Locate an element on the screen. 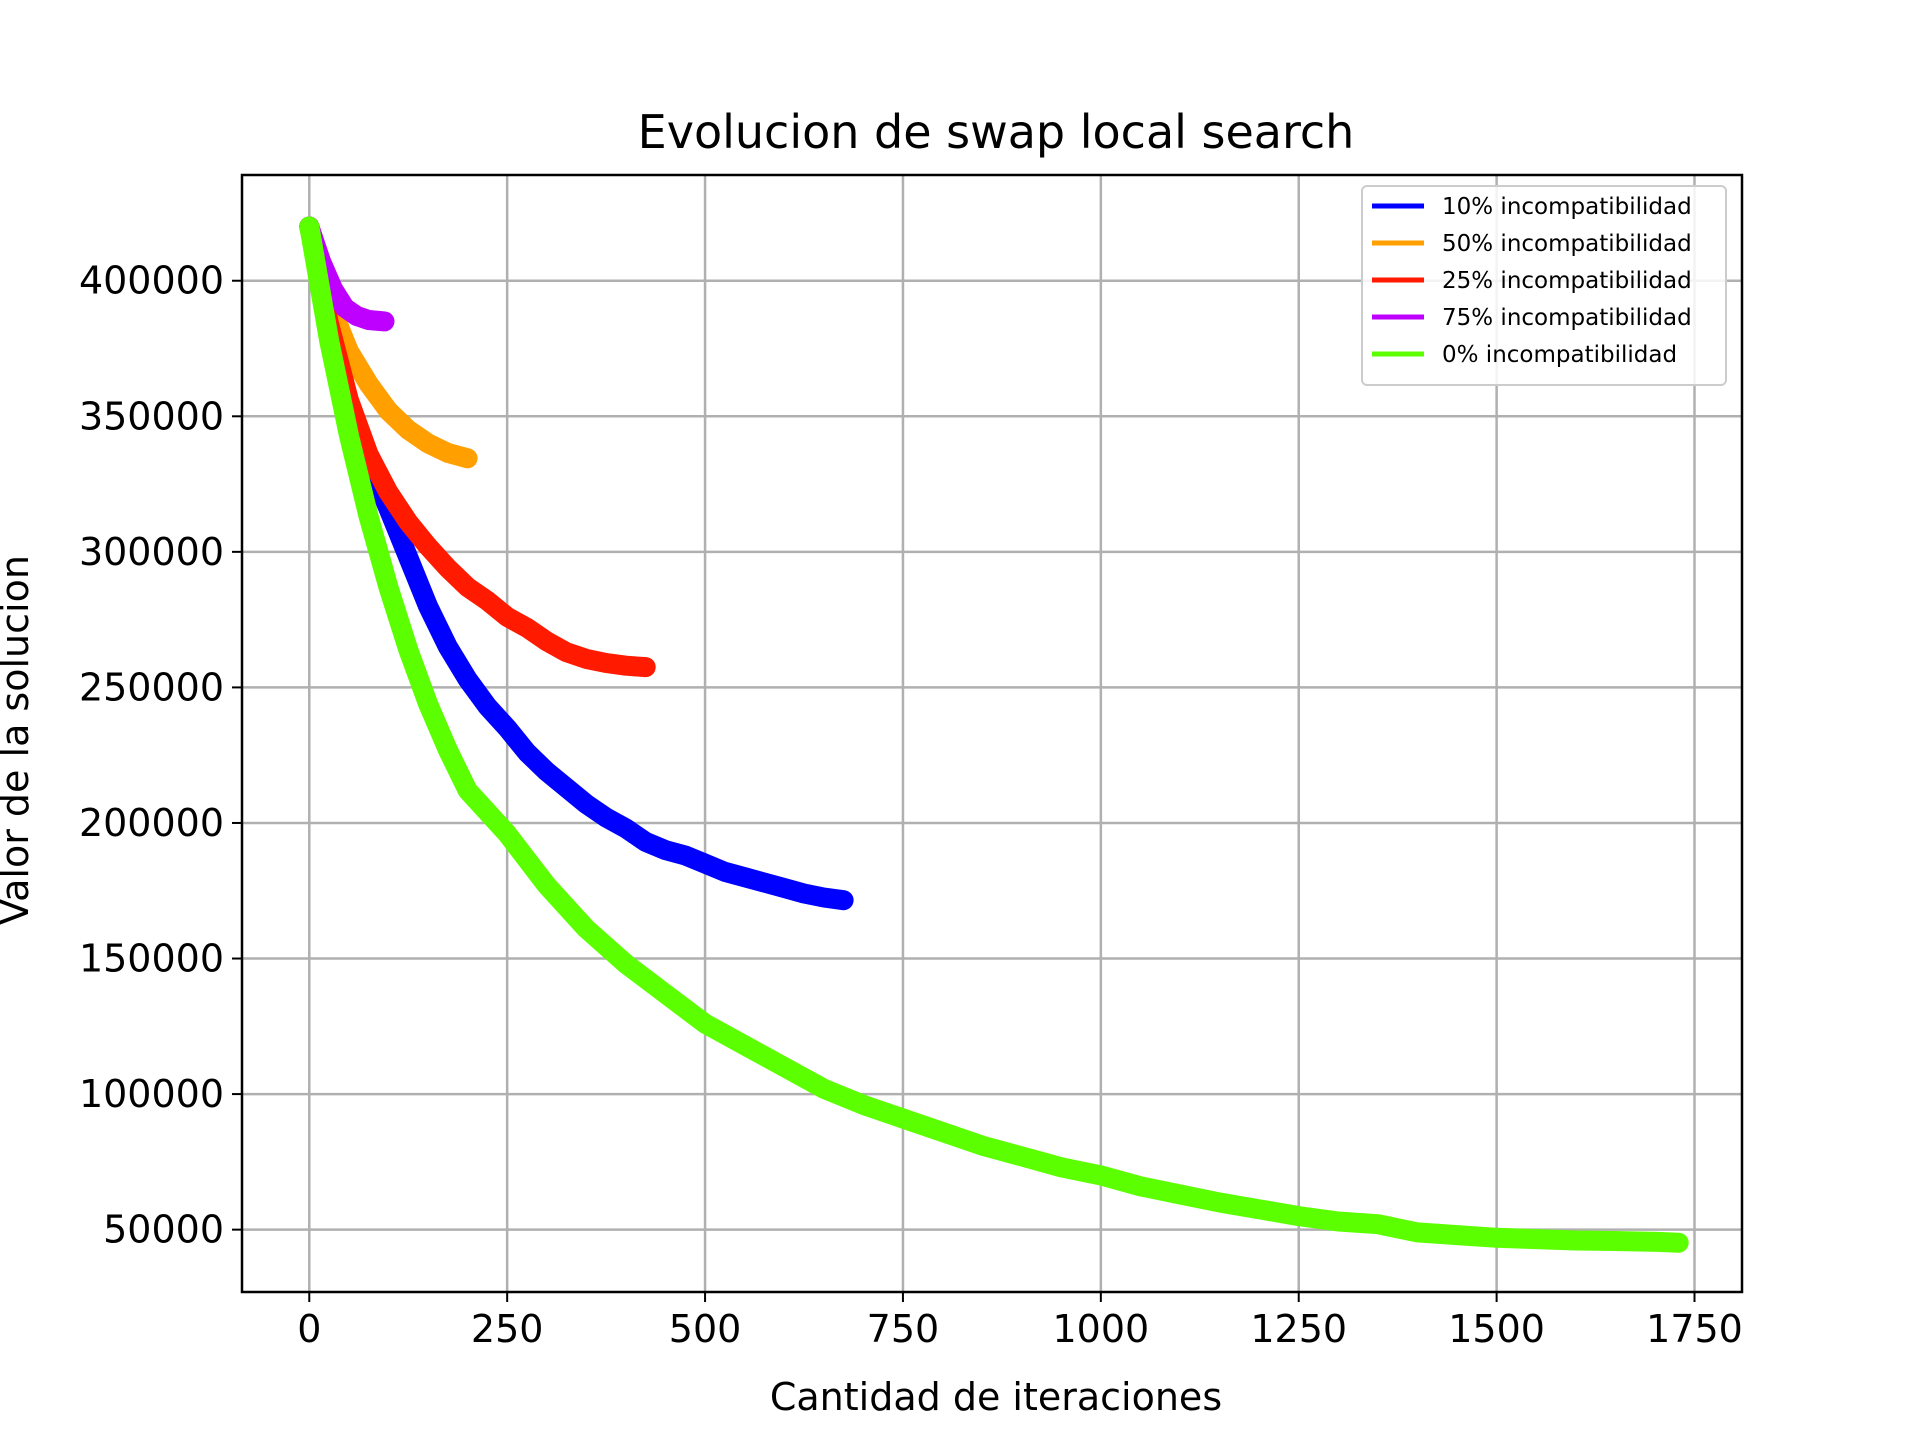 The width and height of the screenshot is (1920, 1440). x-tick-label: 250 is located at coordinates (507, 1329).